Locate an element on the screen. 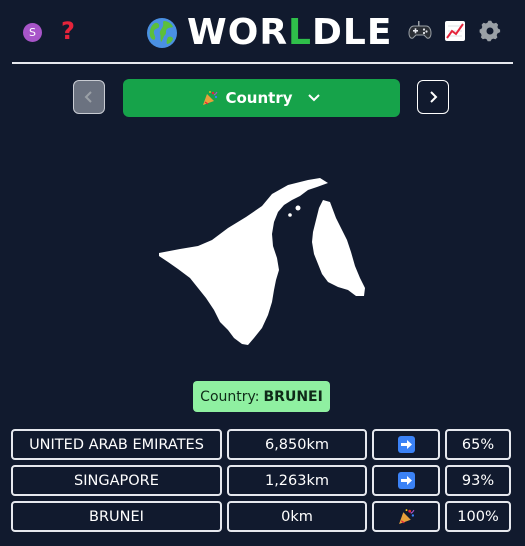  answer-value: BRUNEI is located at coordinates (293, 396).